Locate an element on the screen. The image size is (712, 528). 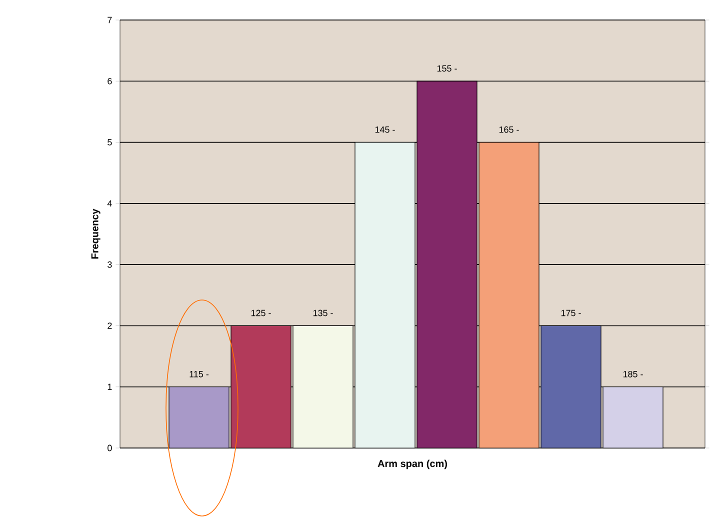
y-tick-label: 3 is located at coordinates (110, 264).